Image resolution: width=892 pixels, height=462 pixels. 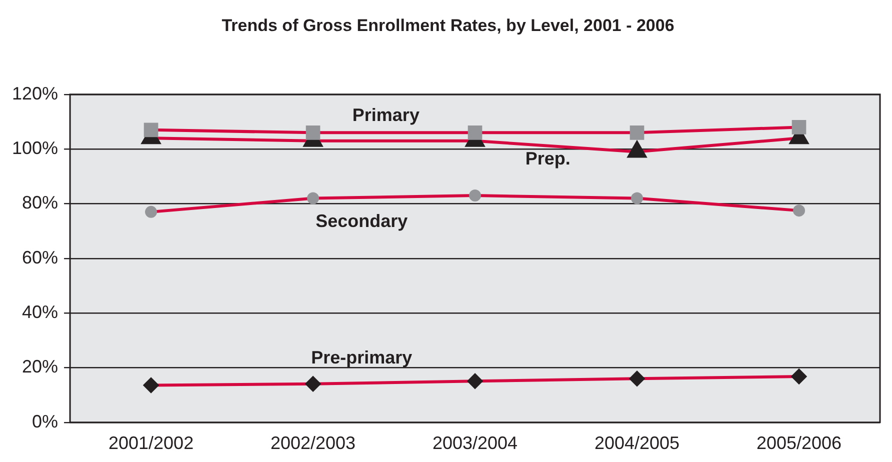 What do you see at coordinates (448, 25) in the screenshot?
I see `chart-title: Trends of Gross Enrollment Rates, by Level, 2001 - 2006` at bounding box center [448, 25].